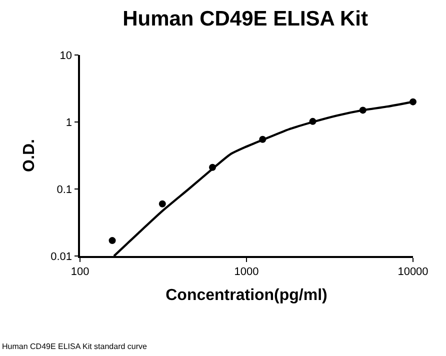 This screenshot has width=446, height=356. I want to click on x-axis-title: Concentration(pg/ml), so click(247, 295).